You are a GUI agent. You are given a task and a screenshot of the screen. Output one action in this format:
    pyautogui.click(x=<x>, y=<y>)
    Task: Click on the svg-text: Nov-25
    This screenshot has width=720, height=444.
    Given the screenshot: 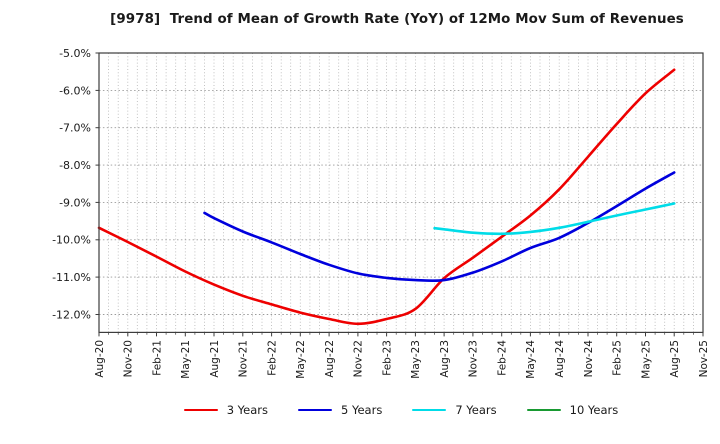 What is the action you would take?
    pyautogui.click(x=704, y=358)
    